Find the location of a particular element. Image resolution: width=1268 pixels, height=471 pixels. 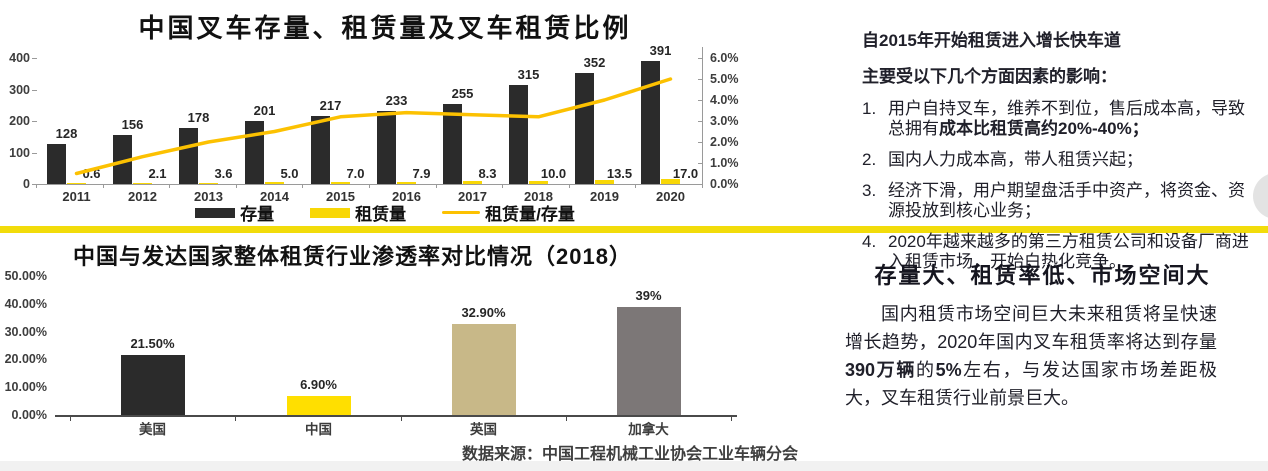

rental-value-label: 0.6 is located at coordinates (91, 173).